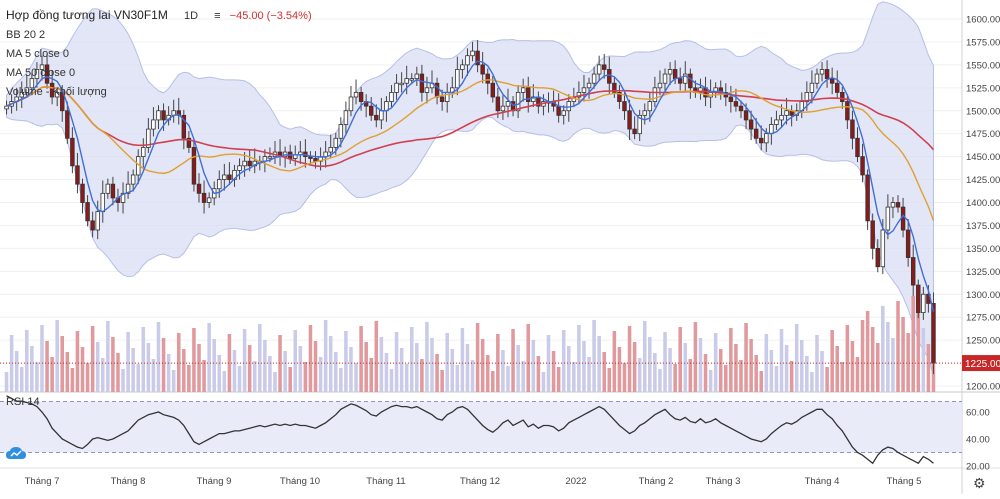 This screenshot has width=1000, height=499. What do you see at coordinates (656, 481) in the screenshot?
I see `x-tick-label: Tháng 2` at bounding box center [656, 481].